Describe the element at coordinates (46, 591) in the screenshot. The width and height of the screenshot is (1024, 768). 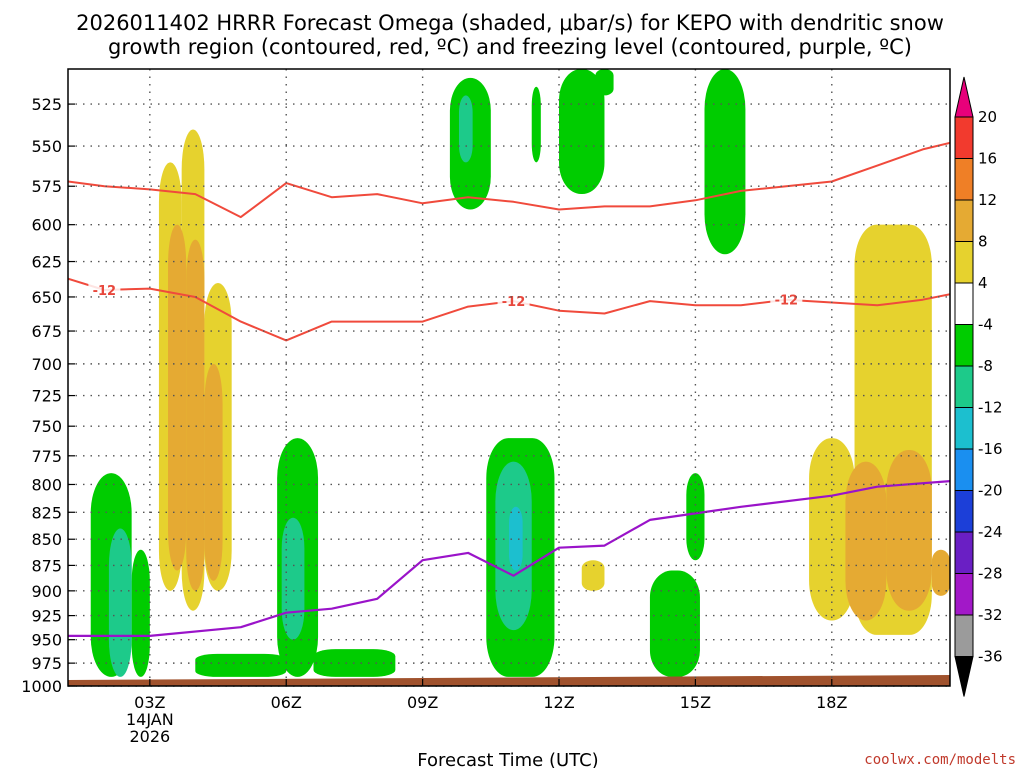
I see `y-tick-label: 900` at that location.